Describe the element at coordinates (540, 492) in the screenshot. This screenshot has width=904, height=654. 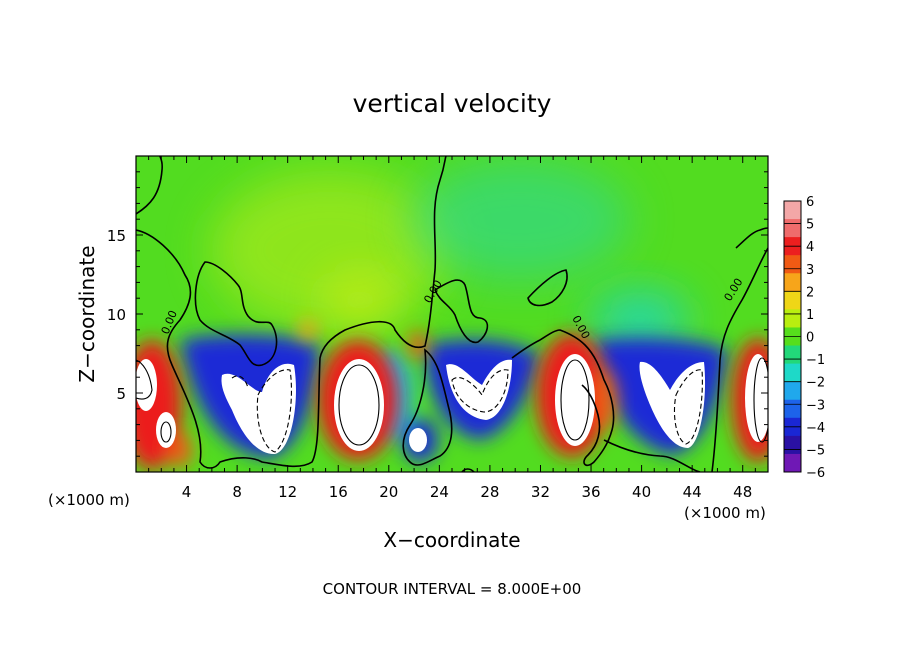
I see `x-tick-label: 32` at that location.